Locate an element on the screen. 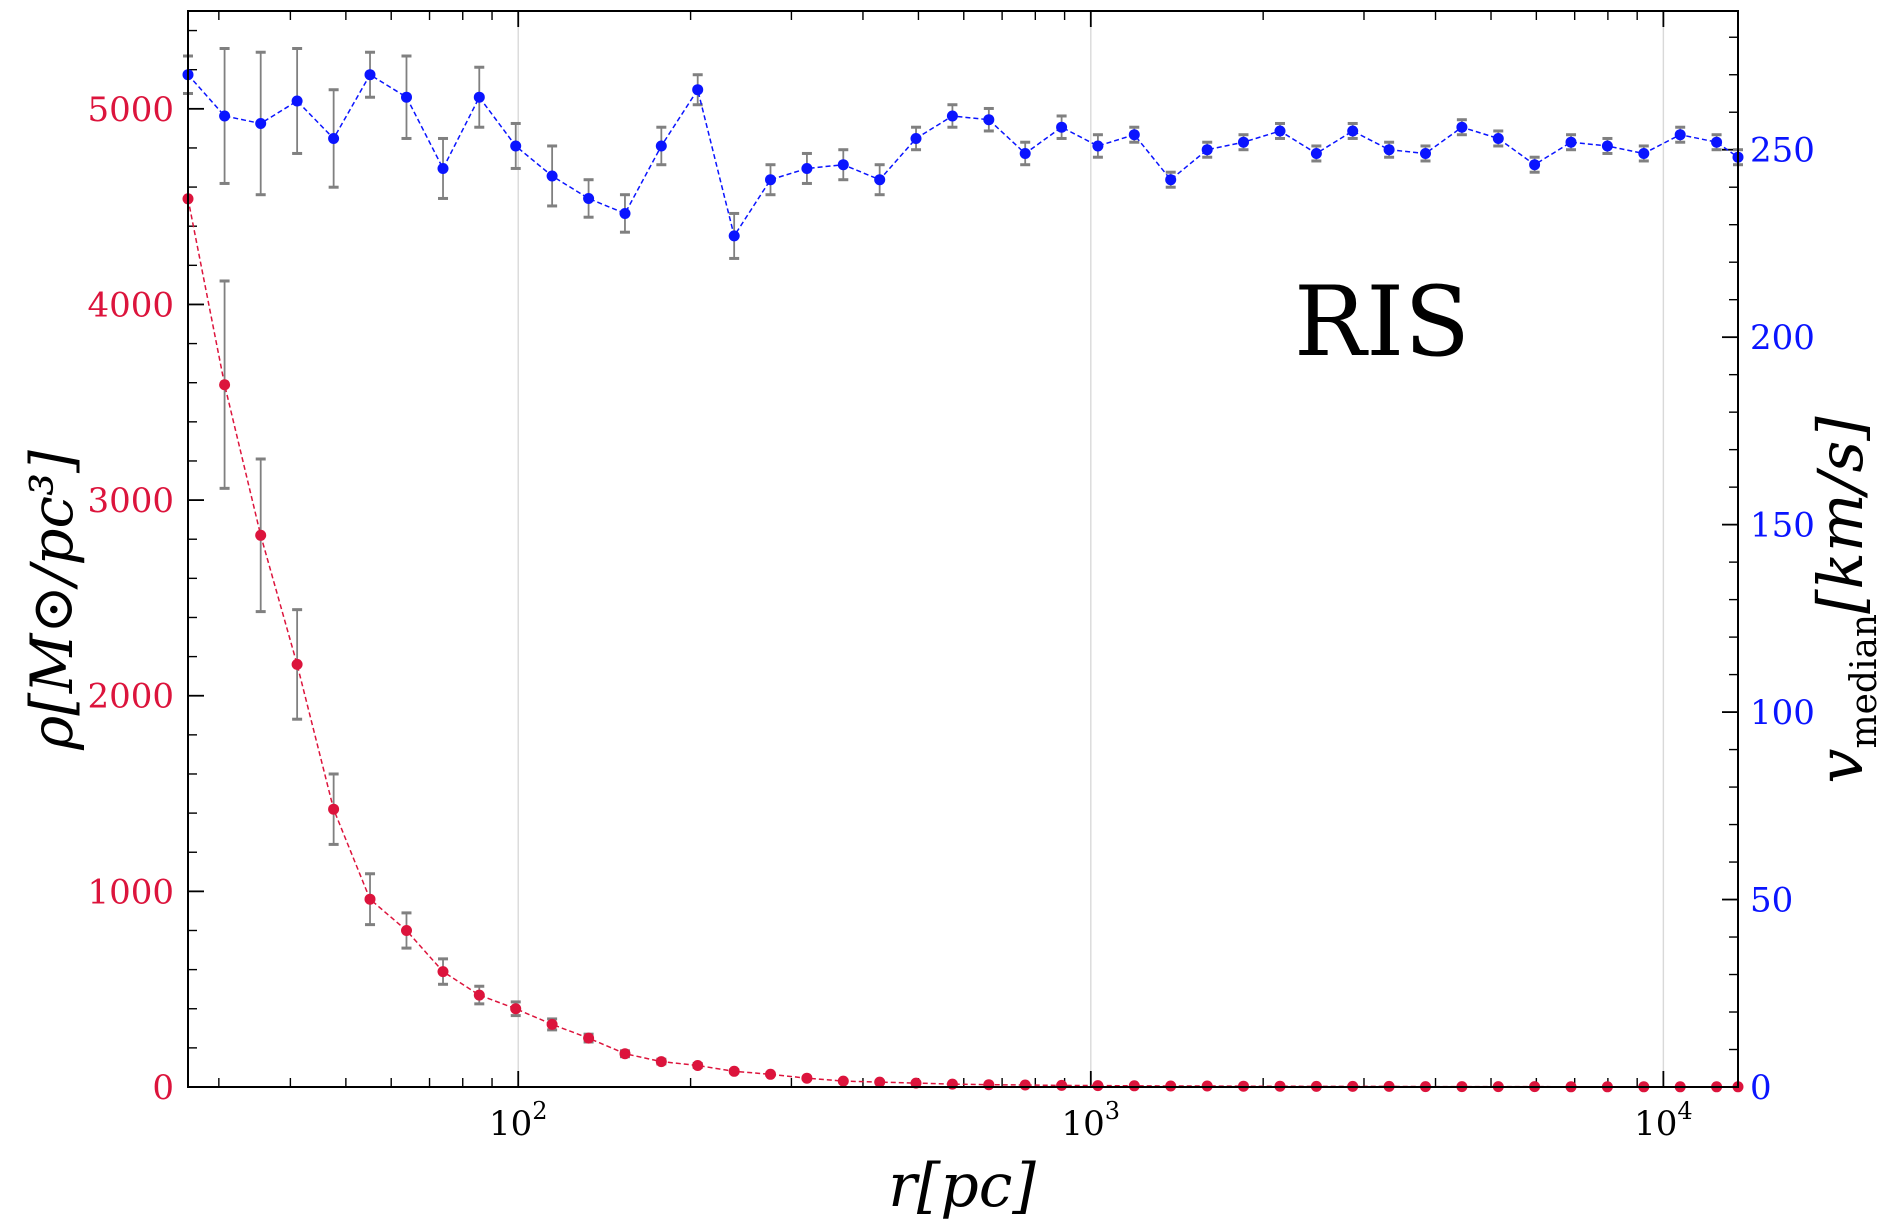 This screenshot has height=1224, width=1900. series-velocity is located at coordinates (963, 153).